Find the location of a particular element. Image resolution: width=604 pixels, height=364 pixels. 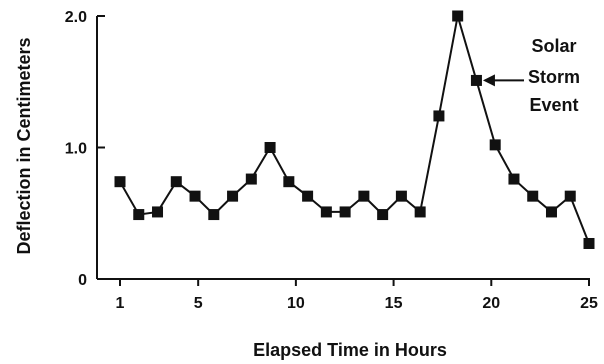

y-tick-label: 2.0 is located at coordinates (76, 17).